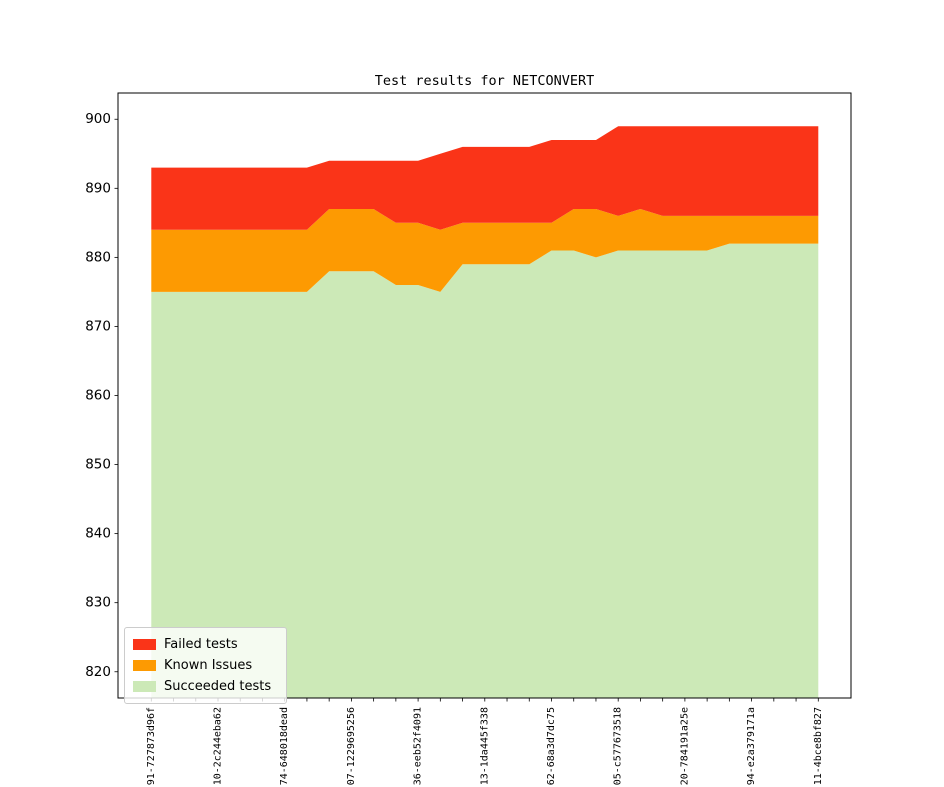 The height and width of the screenshot is (787, 944). Describe the element at coordinates (98, 257) in the screenshot. I see `y-tick-label: 880` at that location.